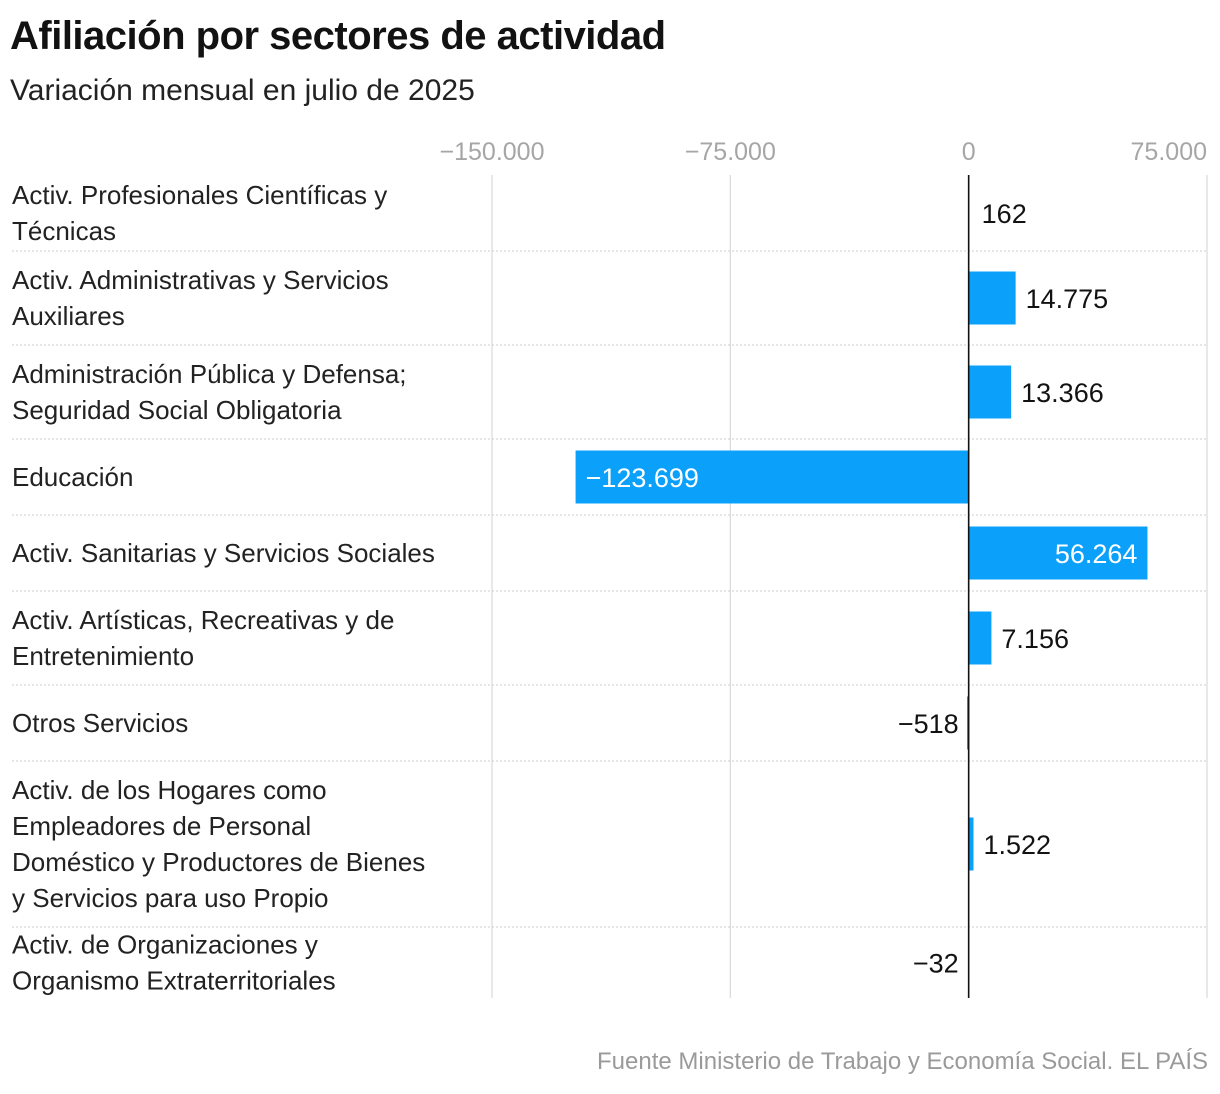  Describe the element at coordinates (1035, 639) in the screenshot. I see `data-label: 7.156` at that location.